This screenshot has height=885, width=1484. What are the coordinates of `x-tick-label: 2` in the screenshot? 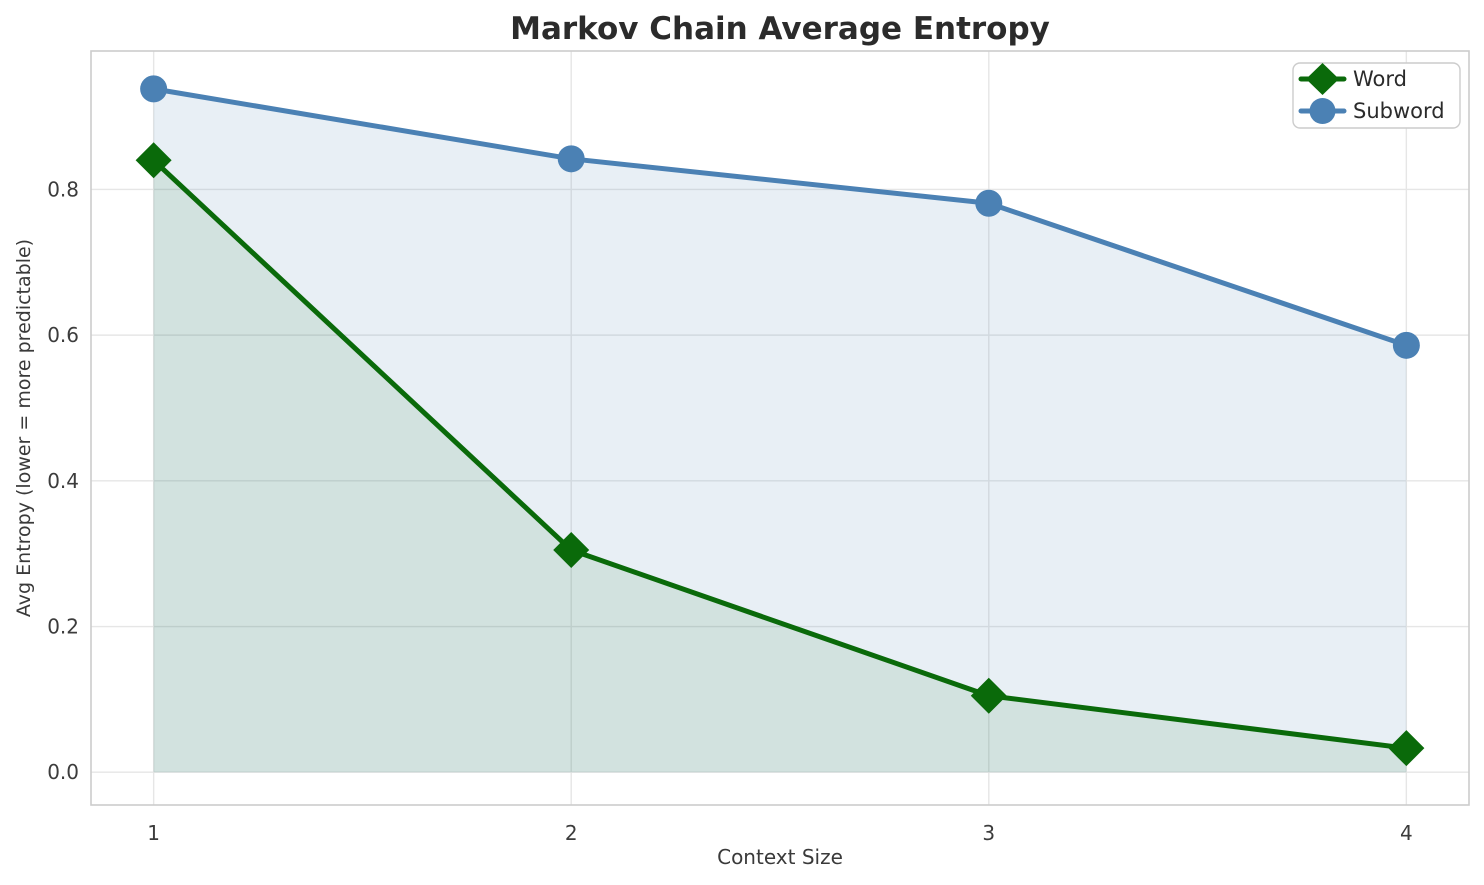 It's located at (571, 833).